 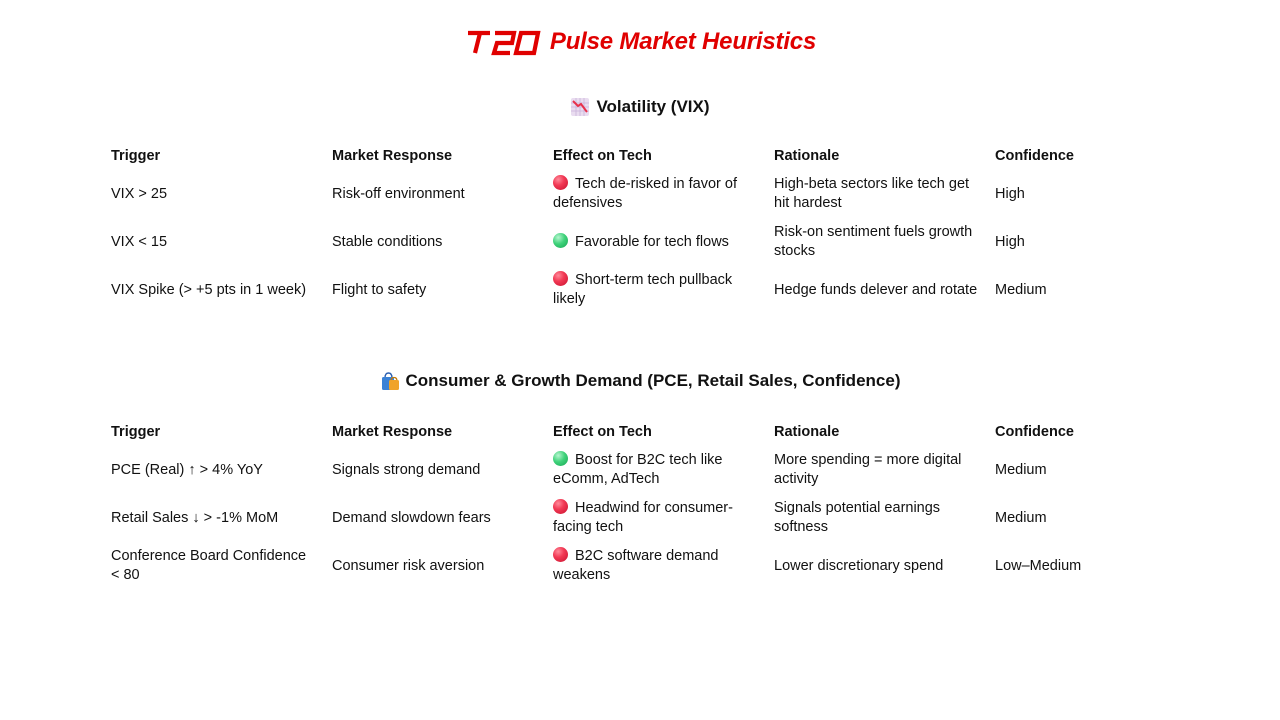 I want to click on section-title: Volatility (VIX), so click(x=653, y=106).